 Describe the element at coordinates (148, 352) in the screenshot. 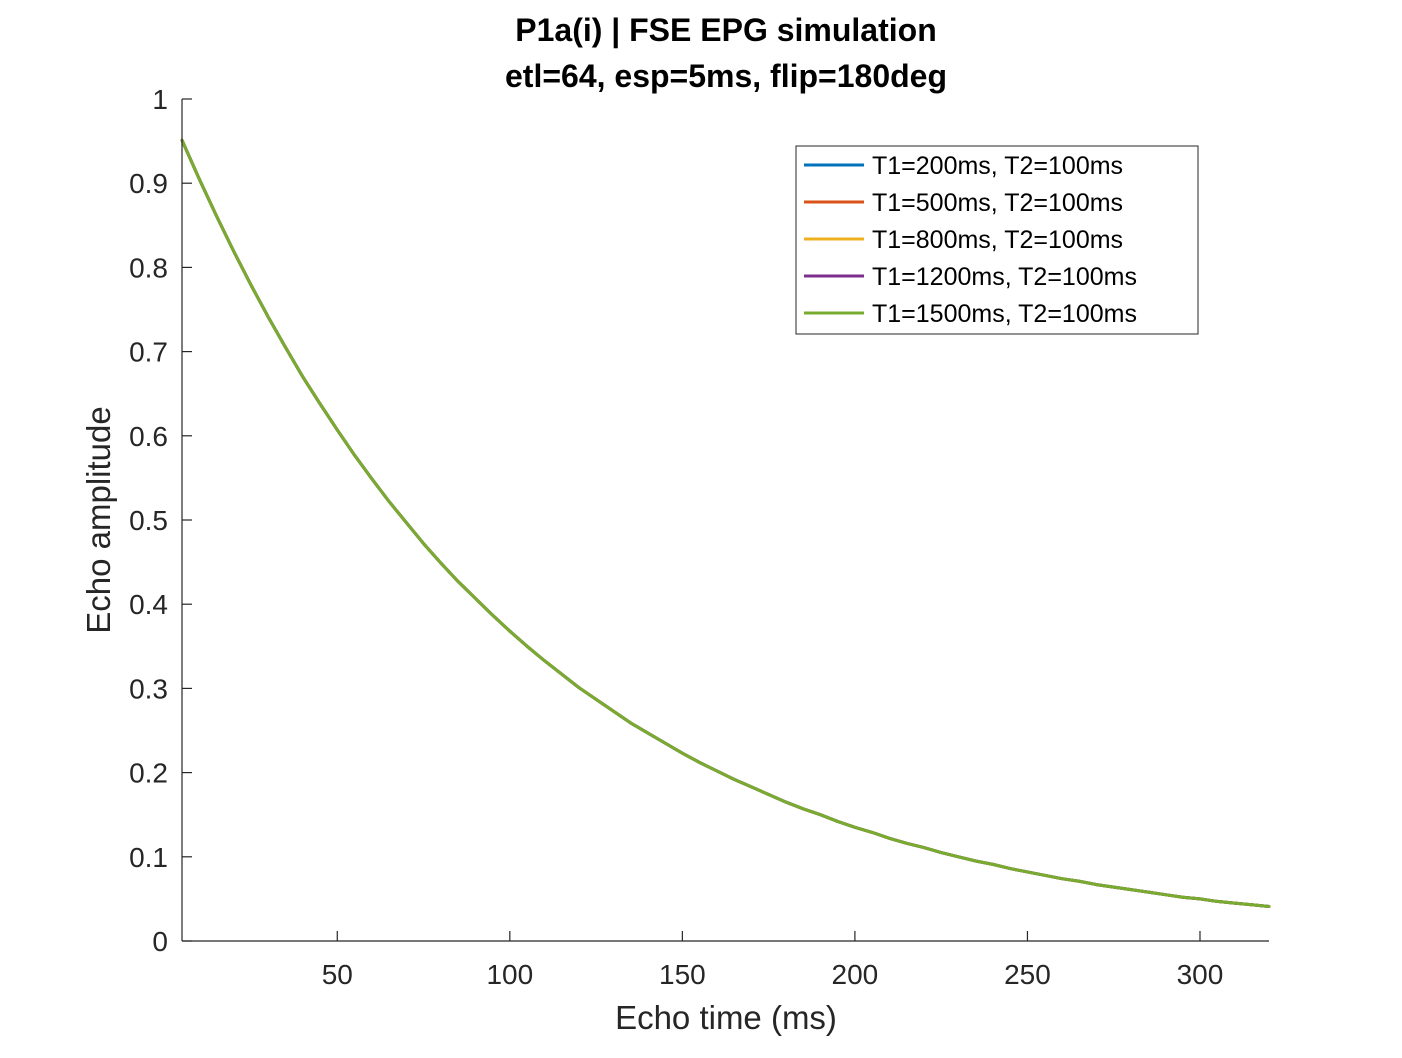

I see `y-tick-label: 0.7` at that location.